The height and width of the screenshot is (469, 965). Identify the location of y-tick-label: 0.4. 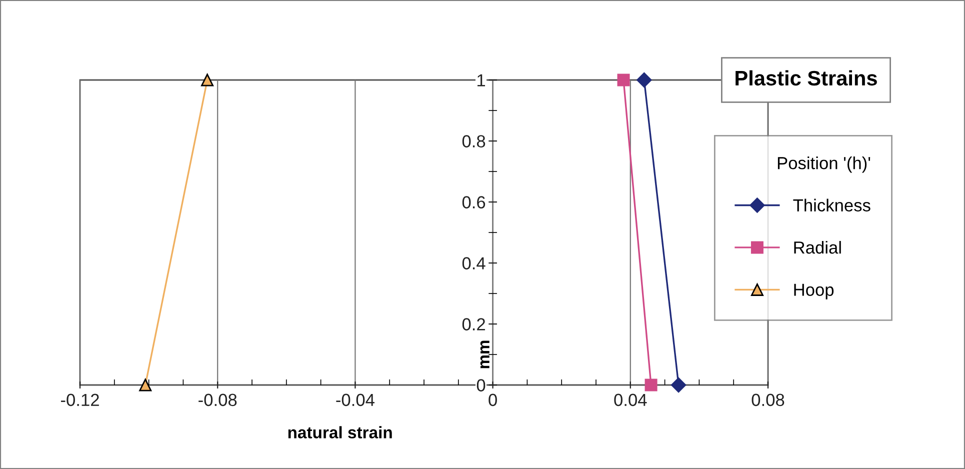
(474, 263).